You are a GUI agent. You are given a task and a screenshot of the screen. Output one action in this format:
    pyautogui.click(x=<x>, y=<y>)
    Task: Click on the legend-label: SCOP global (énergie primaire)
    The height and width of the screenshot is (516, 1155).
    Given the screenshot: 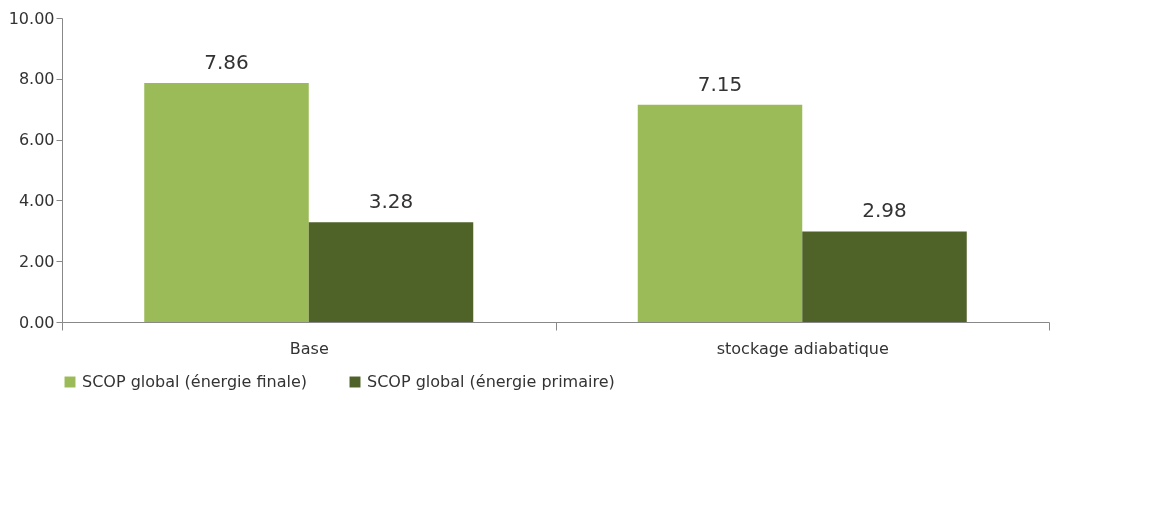 What is the action you would take?
    pyautogui.click(x=491, y=381)
    